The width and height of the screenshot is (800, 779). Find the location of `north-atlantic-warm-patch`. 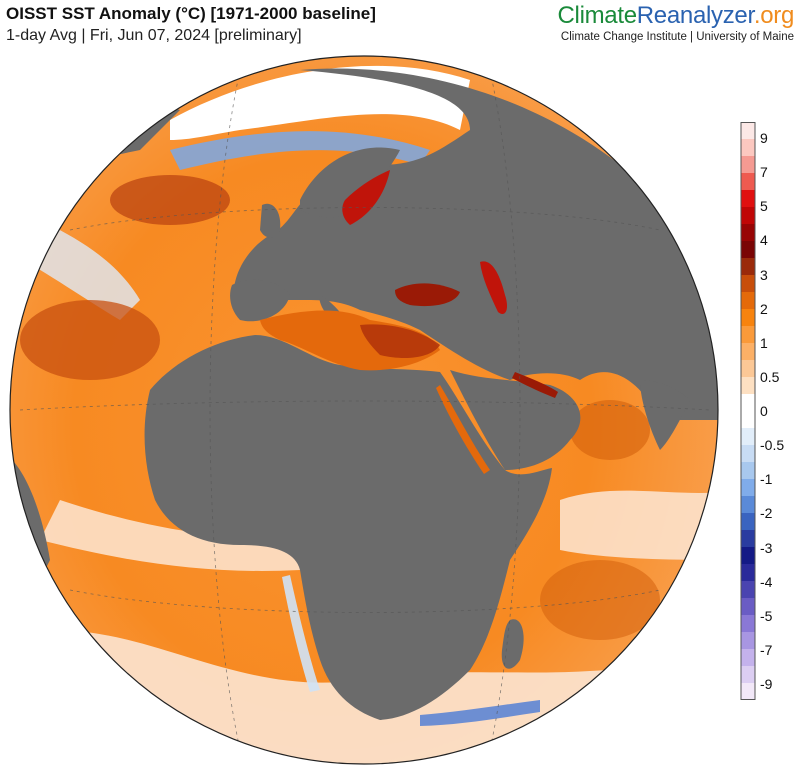

north-atlantic-warm-patch is located at coordinates (90, 340).